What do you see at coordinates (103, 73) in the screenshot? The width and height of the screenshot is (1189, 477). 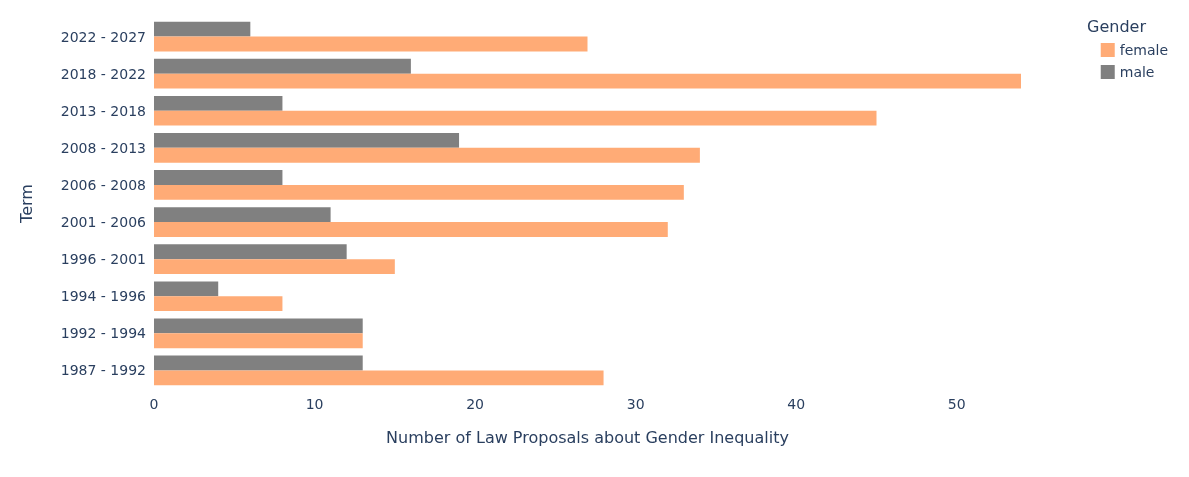 I see `y-tick-label: 2018 - 2022` at bounding box center [103, 73].